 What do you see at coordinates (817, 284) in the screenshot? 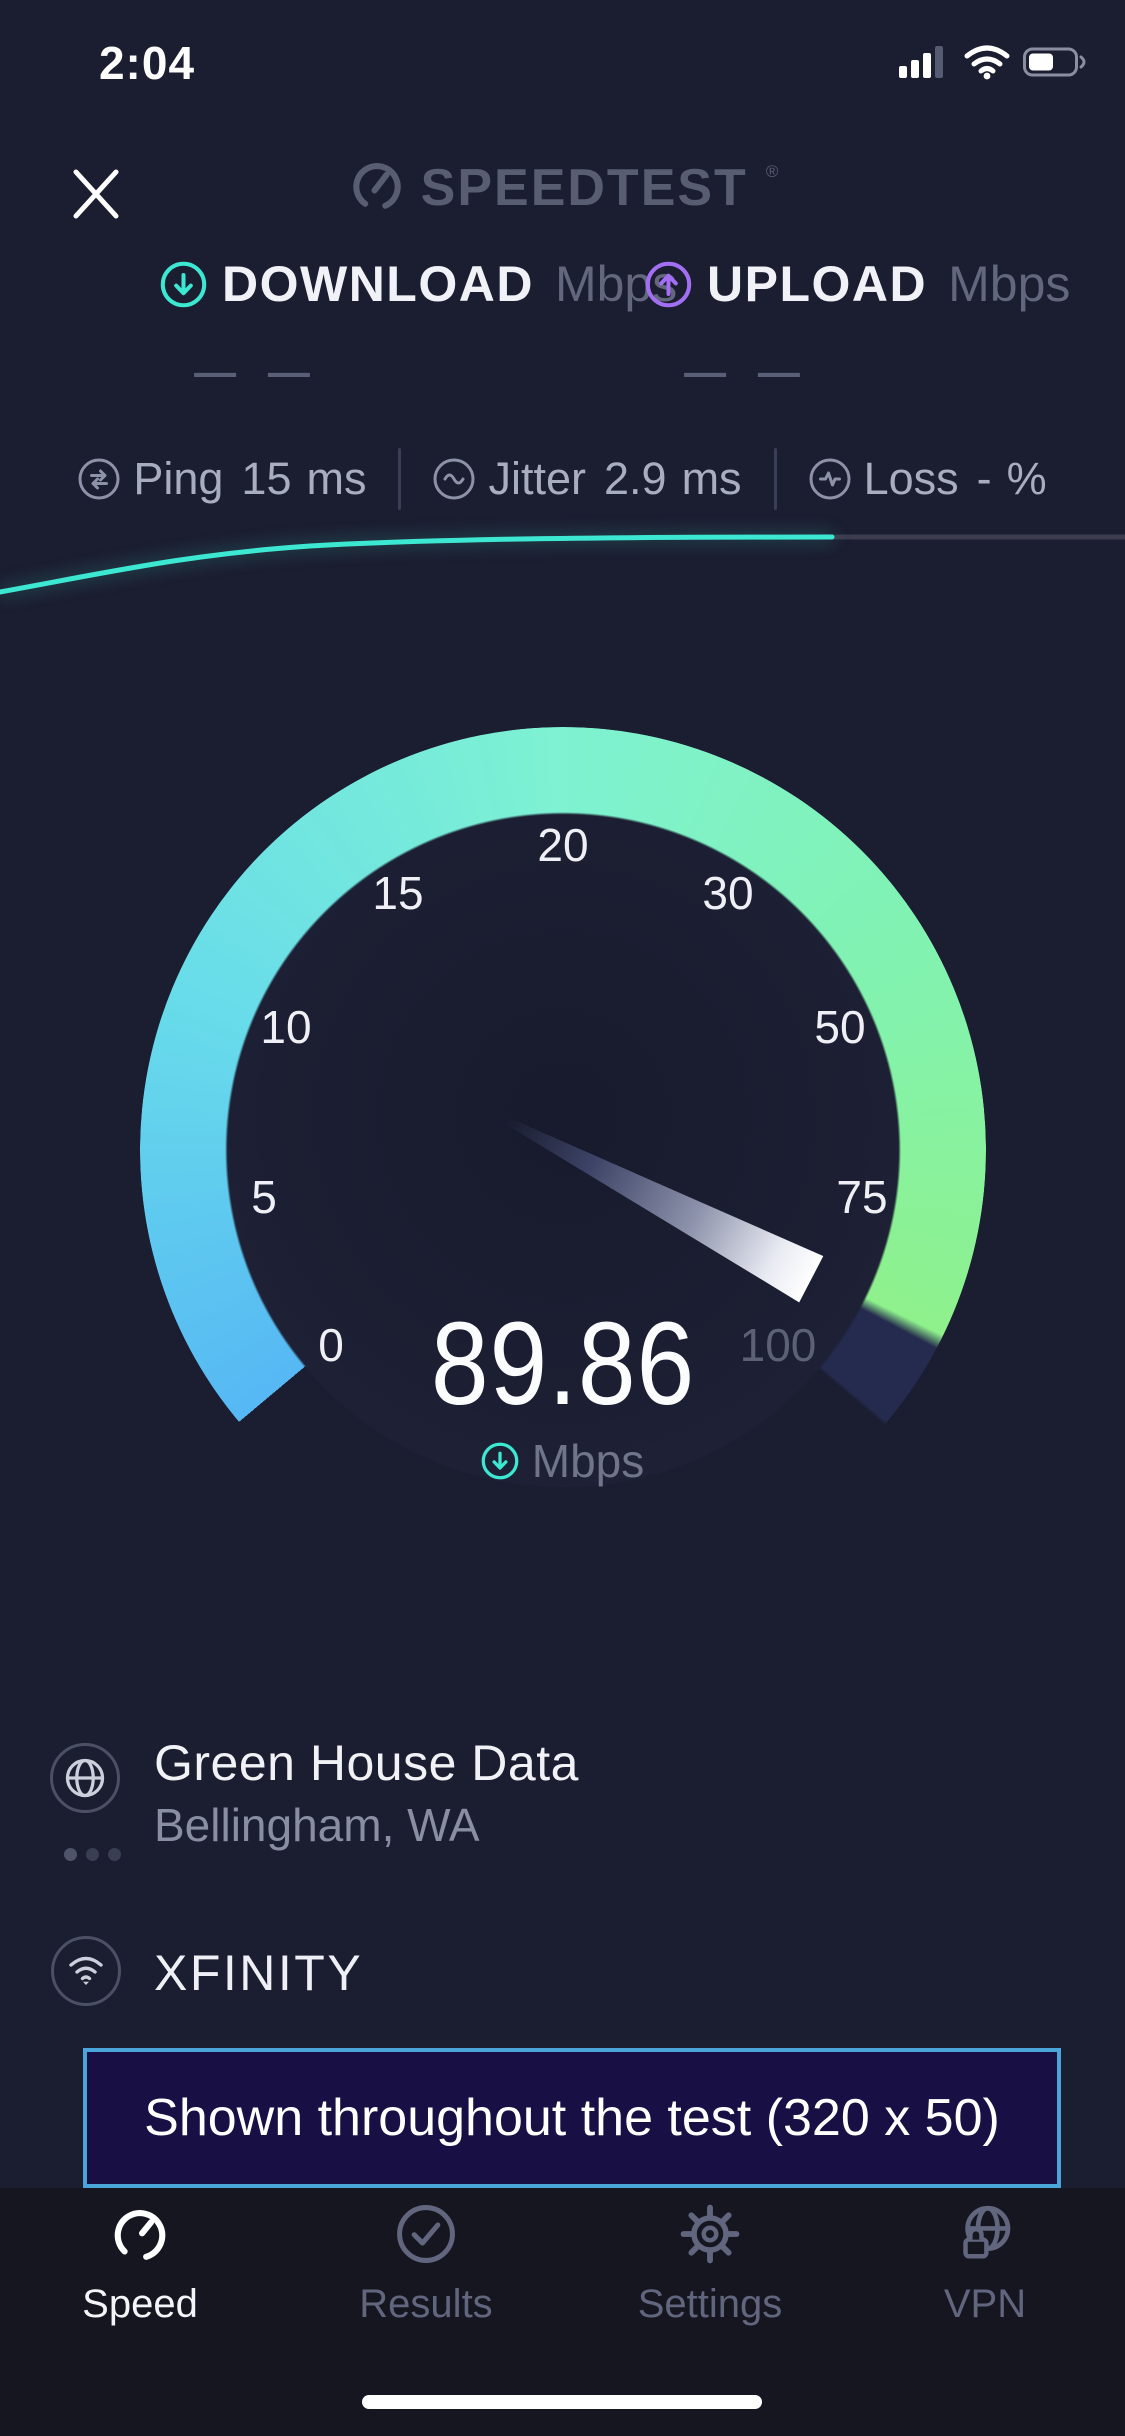
I see `upload-label: UPLOAD` at bounding box center [817, 284].